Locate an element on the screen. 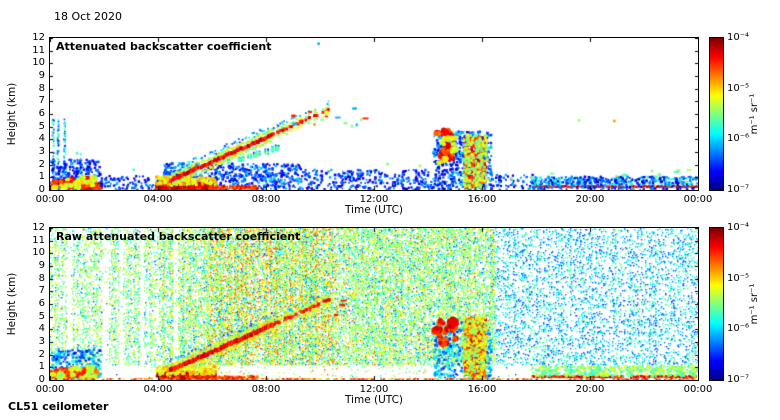 The height and width of the screenshot is (420, 780). y-axis-label-top: Height (km) is located at coordinates (12, 114).